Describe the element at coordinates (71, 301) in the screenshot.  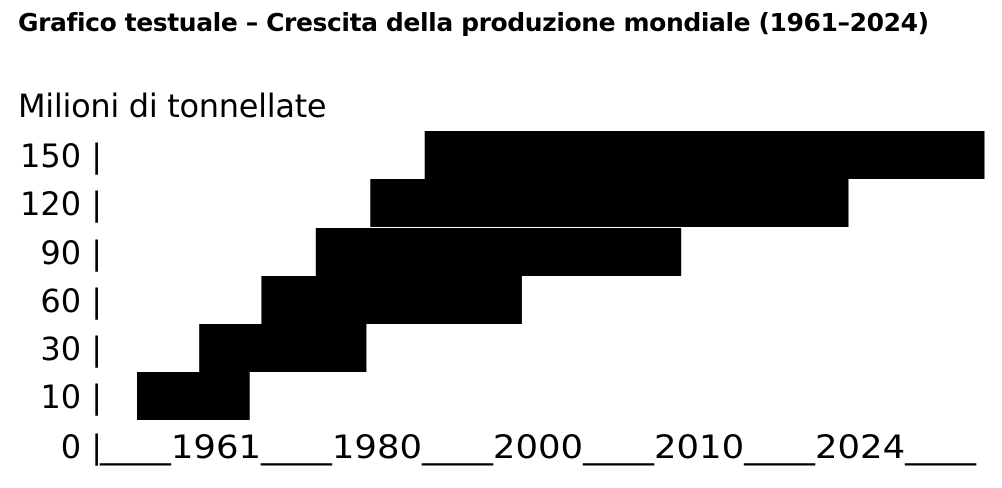
I see `y-tick-label: 60 |` at that location.